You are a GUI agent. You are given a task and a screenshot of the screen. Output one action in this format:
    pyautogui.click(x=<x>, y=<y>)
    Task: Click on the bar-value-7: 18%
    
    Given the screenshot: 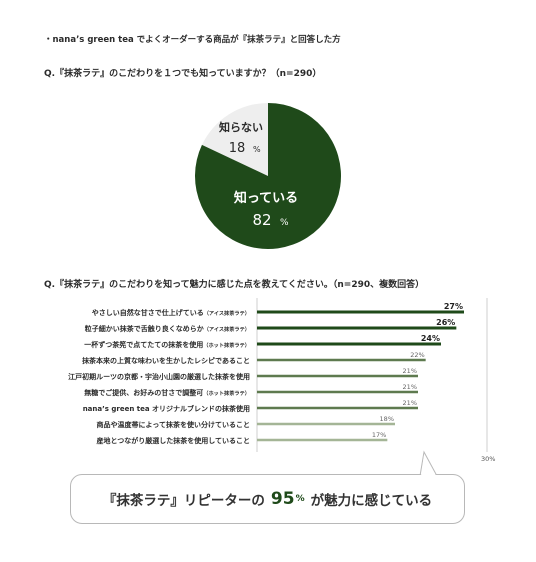 What is the action you would take?
    pyautogui.click(x=387, y=419)
    